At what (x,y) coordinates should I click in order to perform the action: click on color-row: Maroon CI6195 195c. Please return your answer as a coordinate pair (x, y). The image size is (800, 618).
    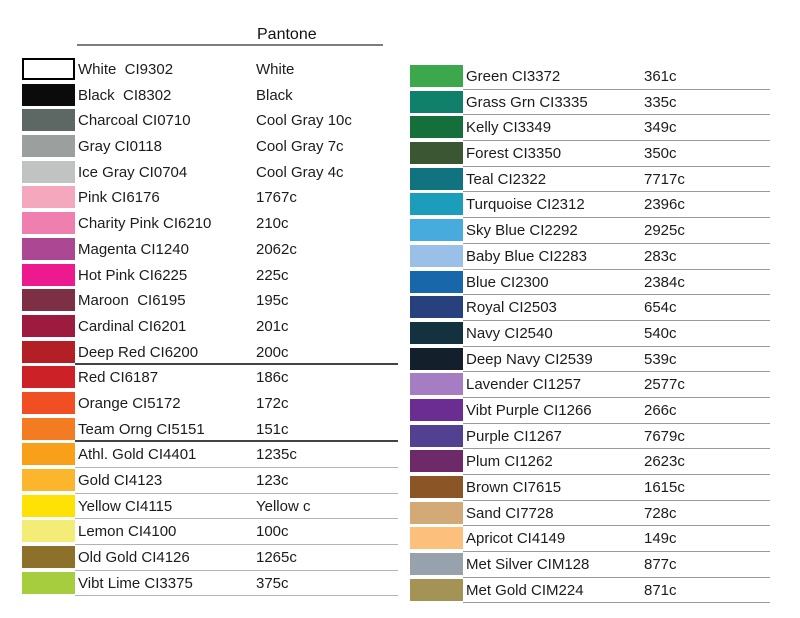
    Looking at the image, I should click on (211, 302).